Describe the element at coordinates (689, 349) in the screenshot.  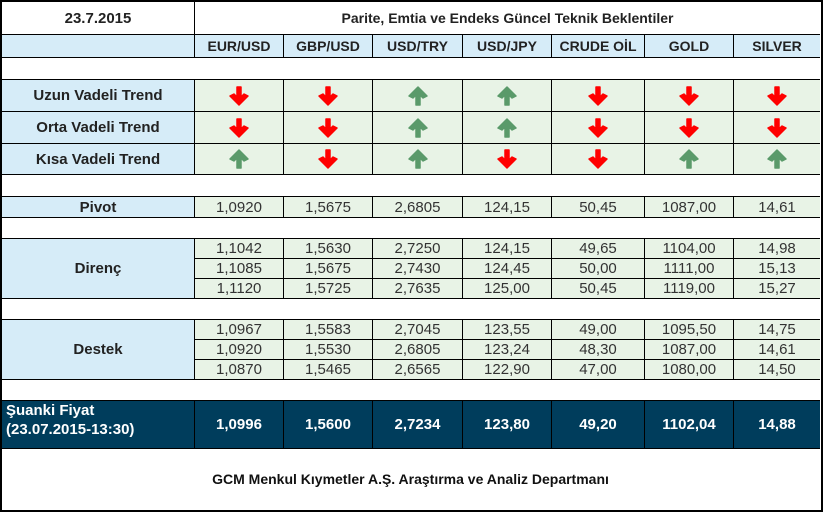
I see `support-value: 1087,00` at that location.